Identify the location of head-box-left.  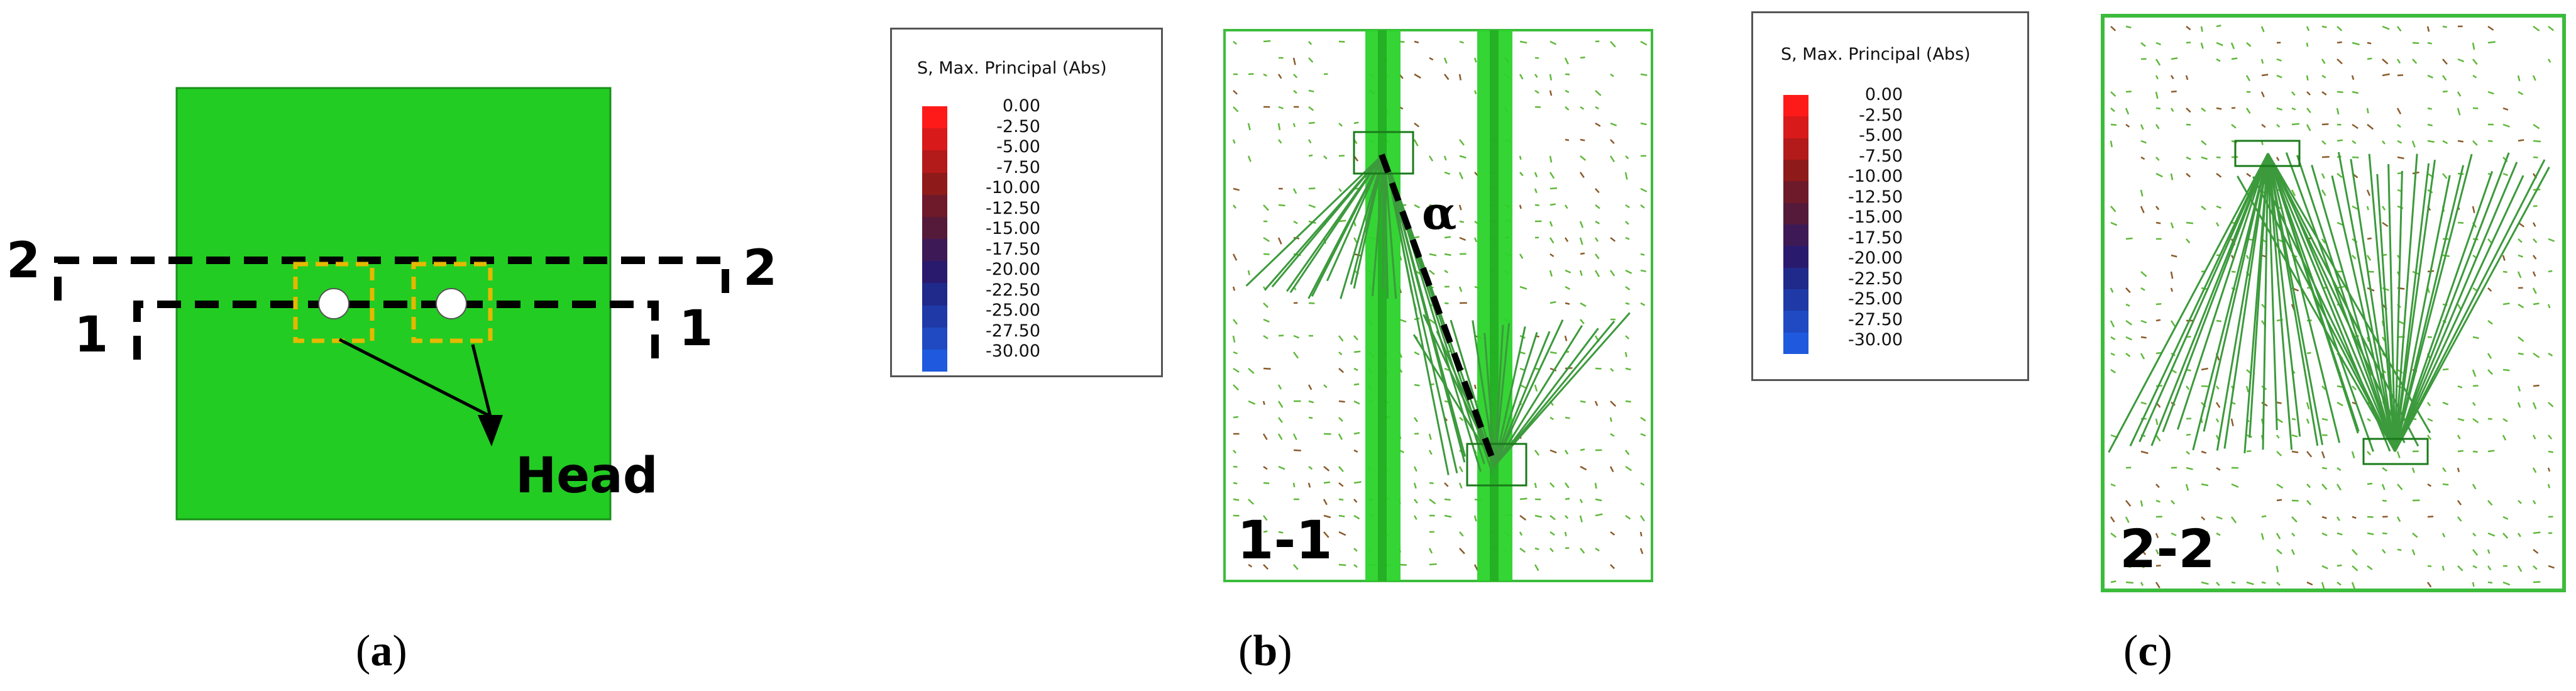
(334, 302).